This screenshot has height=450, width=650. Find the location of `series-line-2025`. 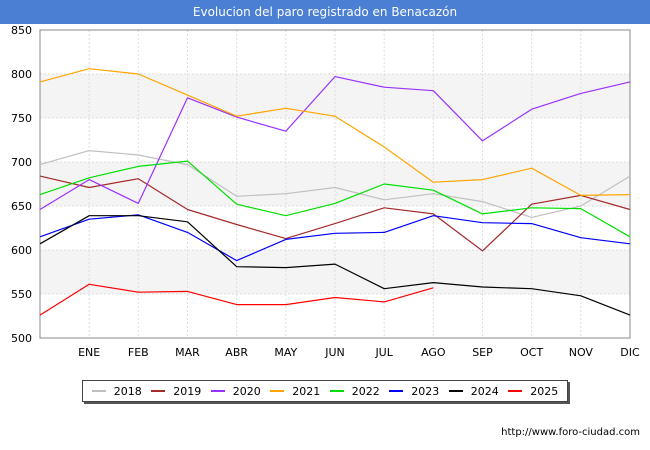

series-line-2025 is located at coordinates (236, 299).